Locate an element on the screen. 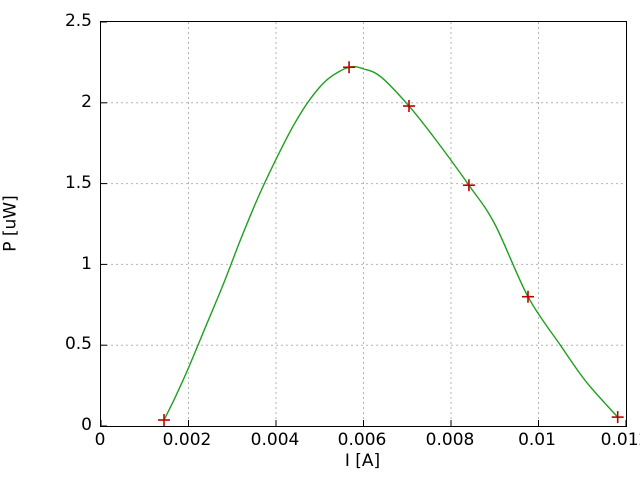 This screenshot has width=640, height=480. y-tick-label: 0.5 is located at coordinates (78, 344).